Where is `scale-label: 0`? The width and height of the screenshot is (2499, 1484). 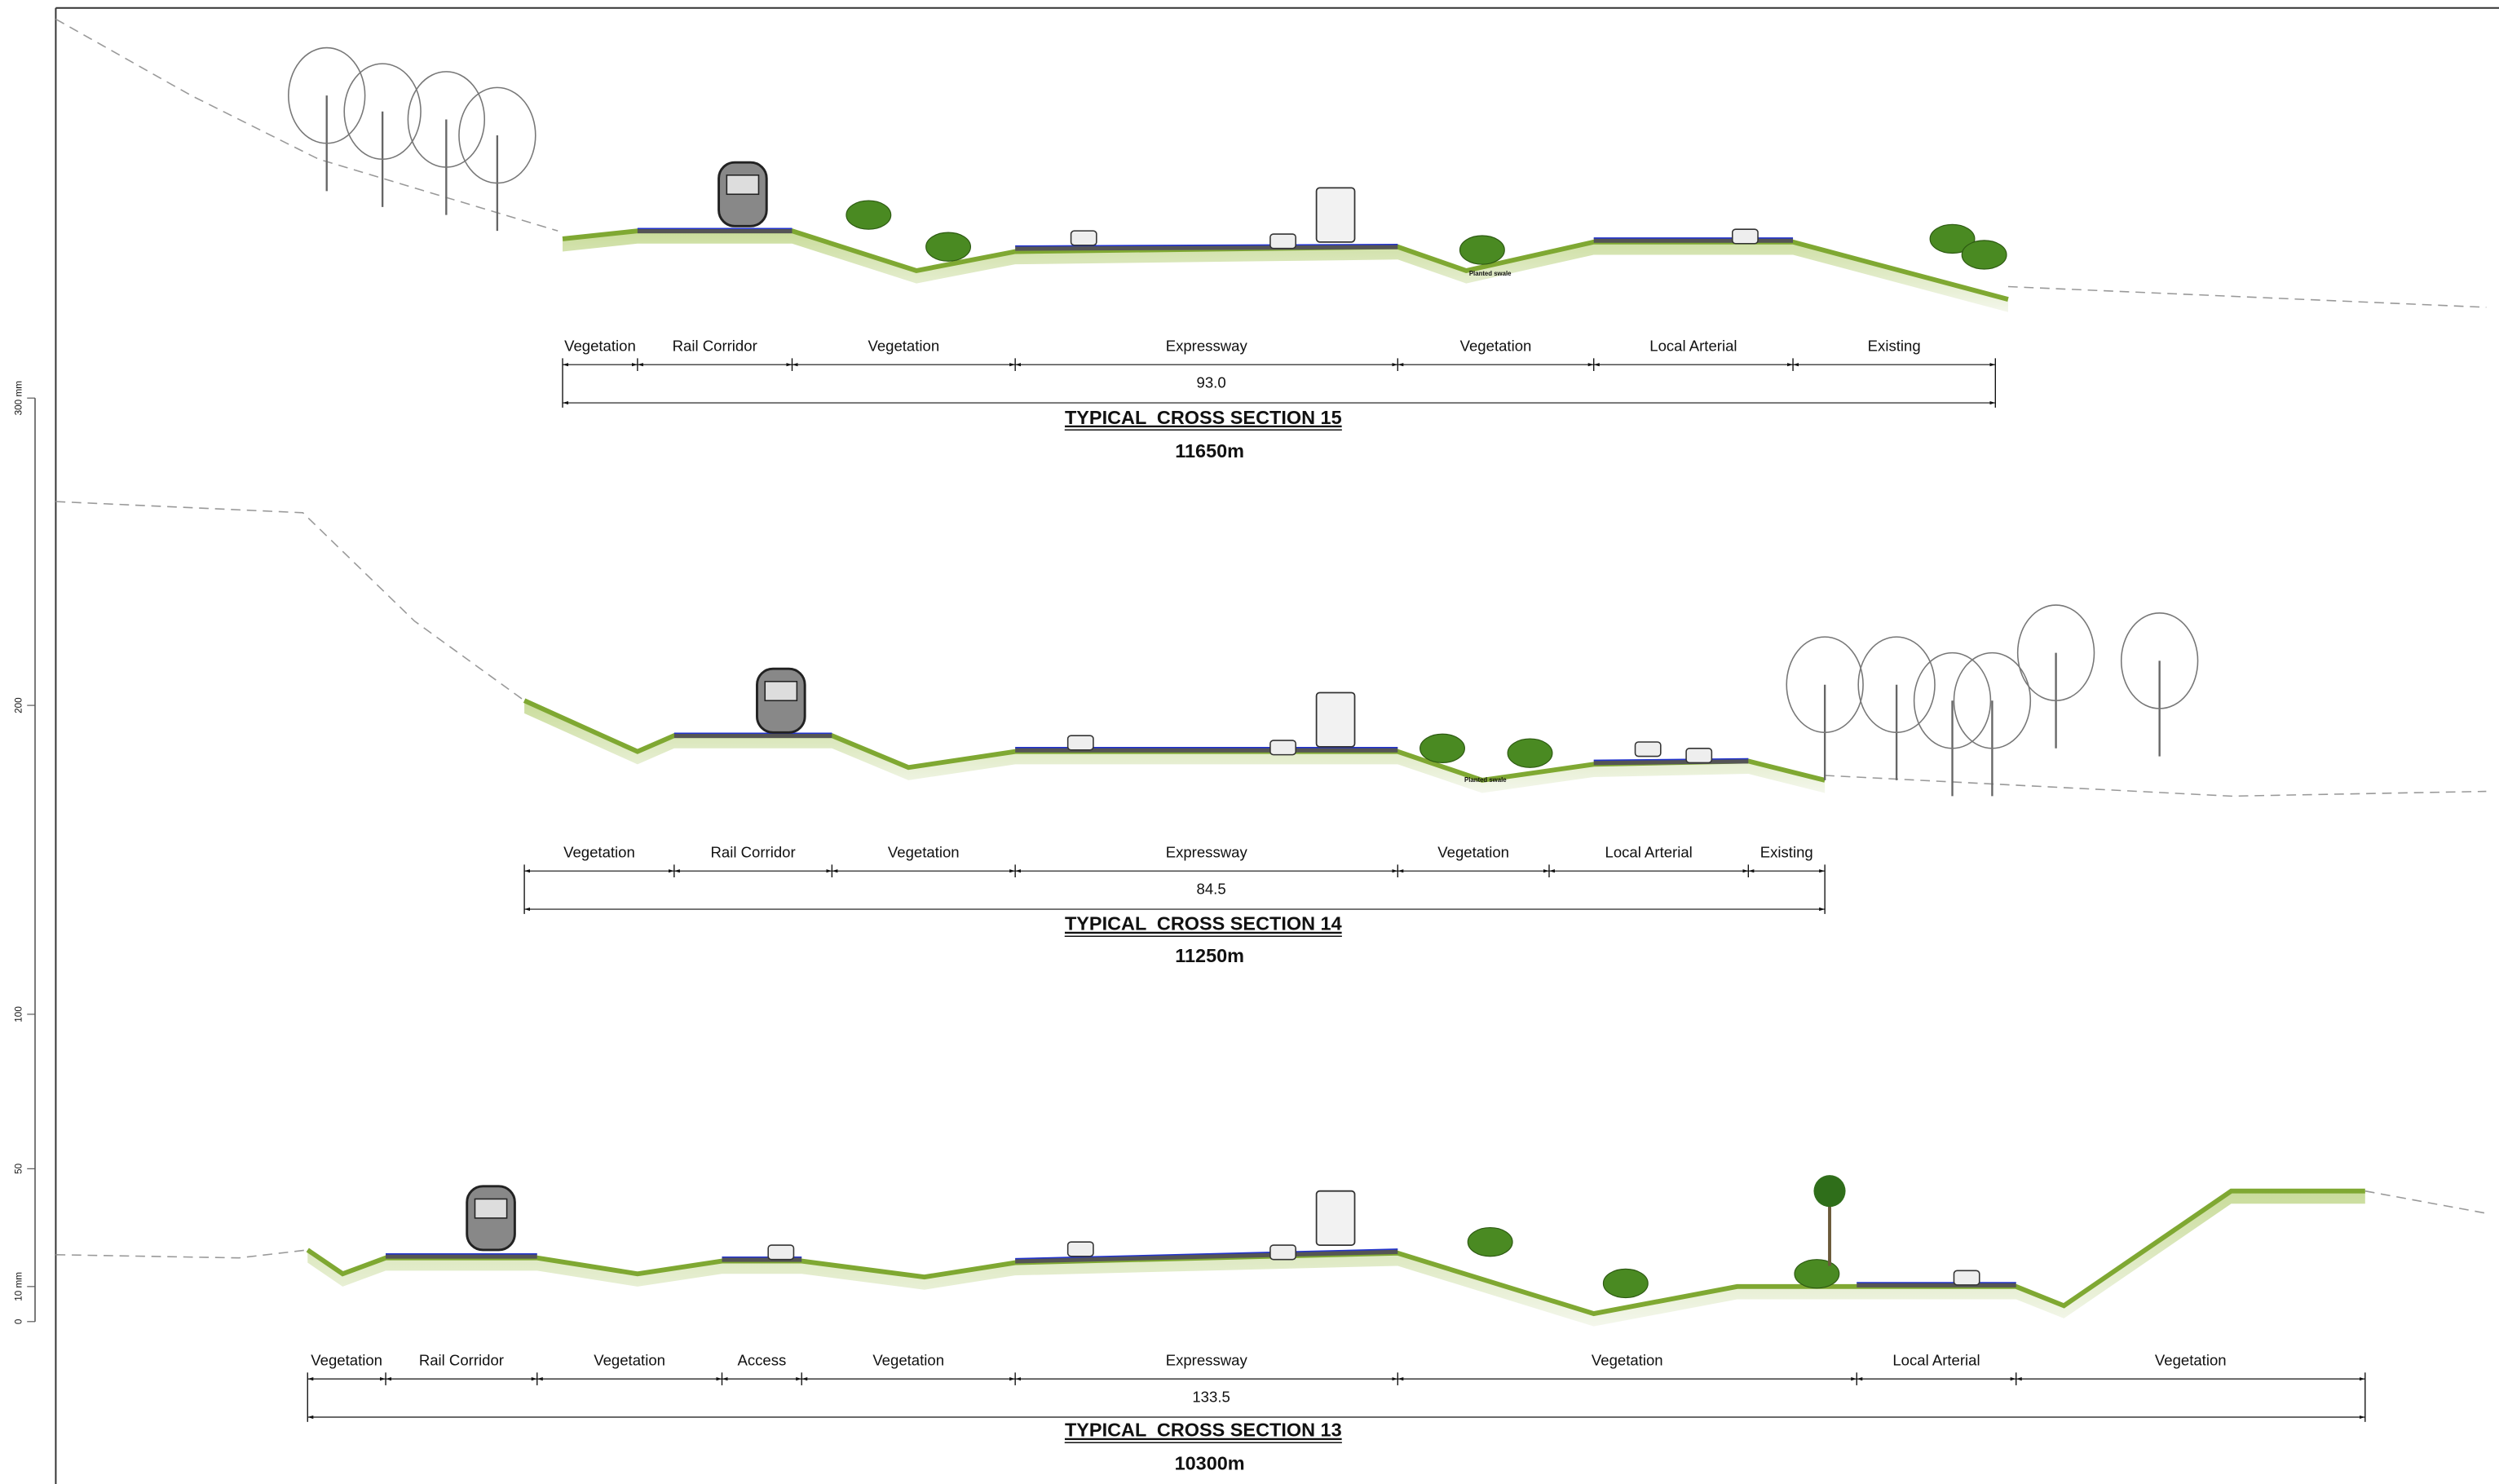
scale-label: 0 is located at coordinates (19, 1321).